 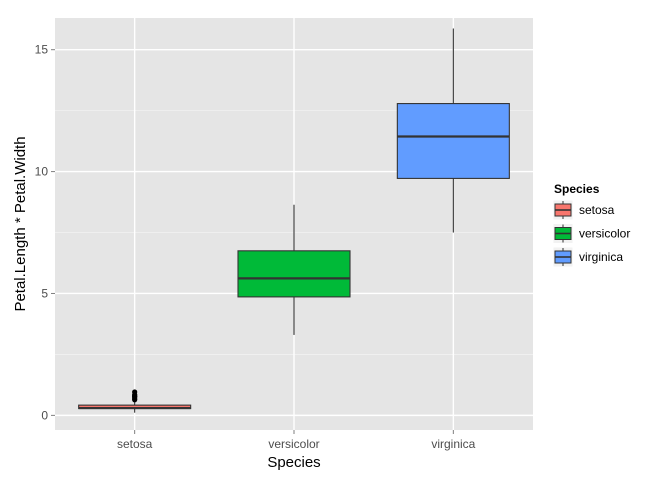 What do you see at coordinates (20, 223) in the screenshot?
I see `y-axis-title: Petal.Length * Petal.Width` at bounding box center [20, 223].